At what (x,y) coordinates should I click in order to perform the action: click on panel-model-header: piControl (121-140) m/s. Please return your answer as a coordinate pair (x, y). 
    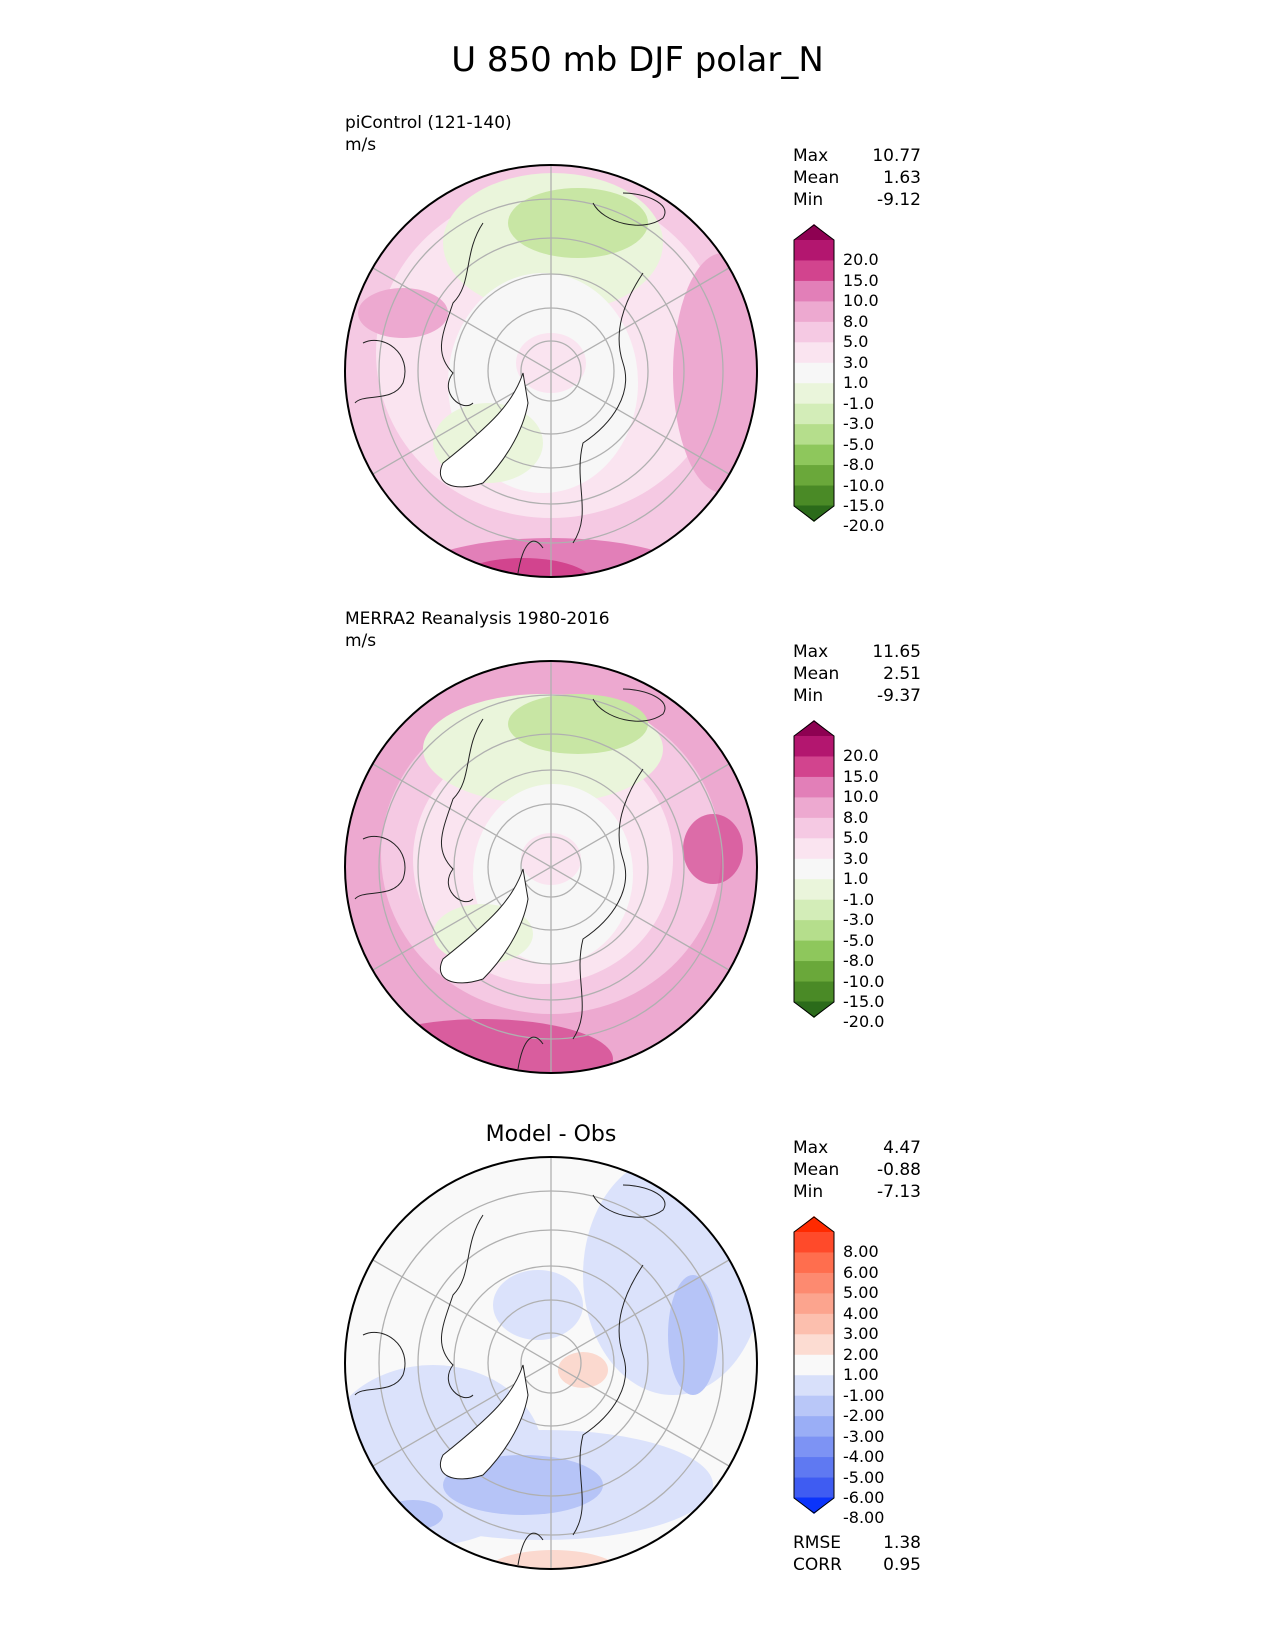
    Looking at the image, I should click on (428, 134).